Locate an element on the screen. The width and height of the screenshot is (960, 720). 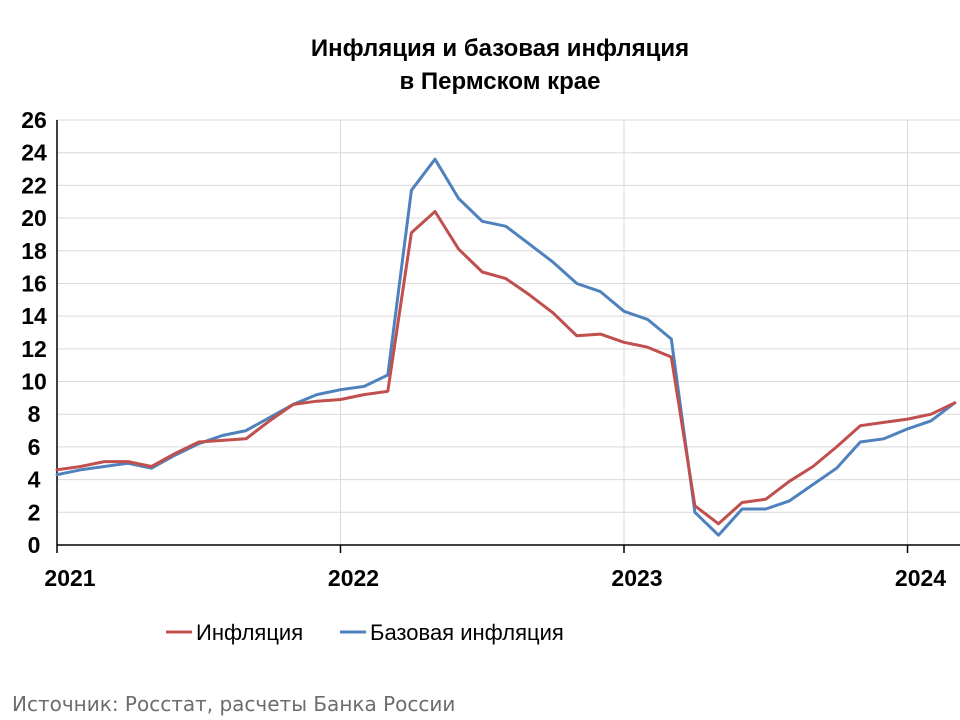
x-tick-label: 2021 is located at coordinates (69, 578).